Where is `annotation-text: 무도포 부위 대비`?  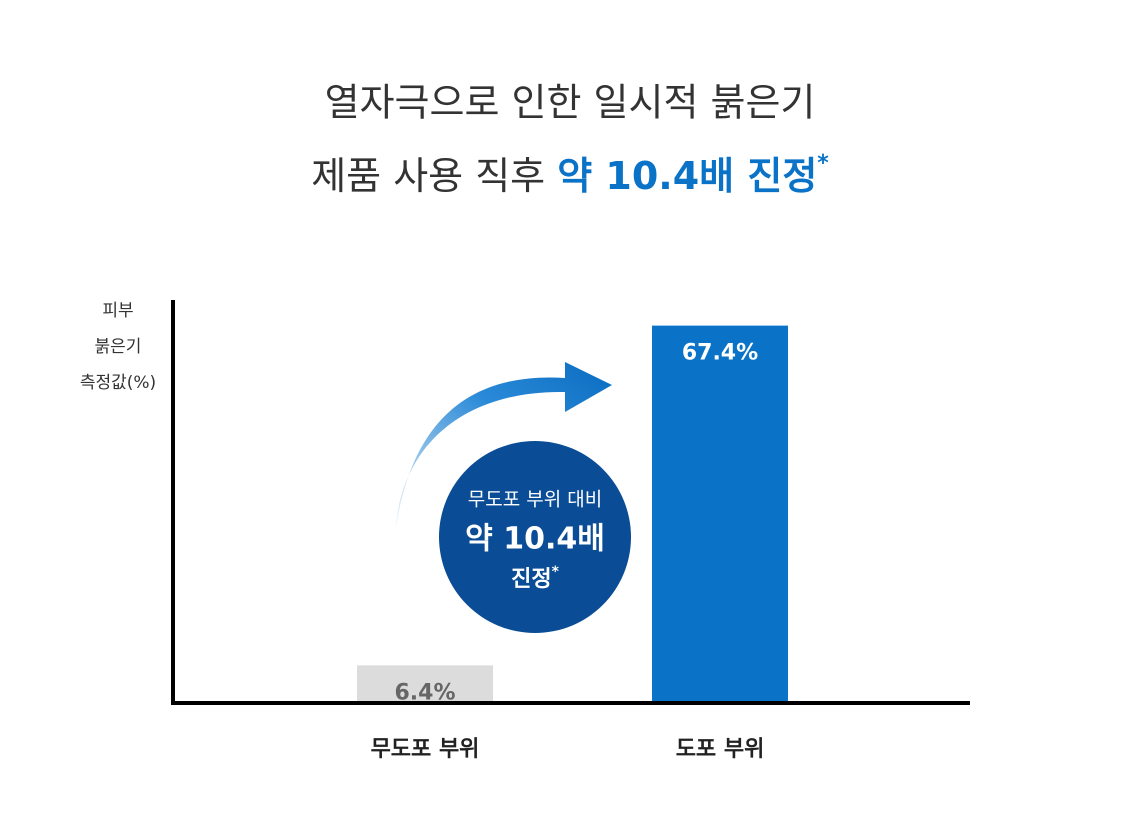
annotation-text: 무도포 부위 대비 is located at coordinates (535, 500).